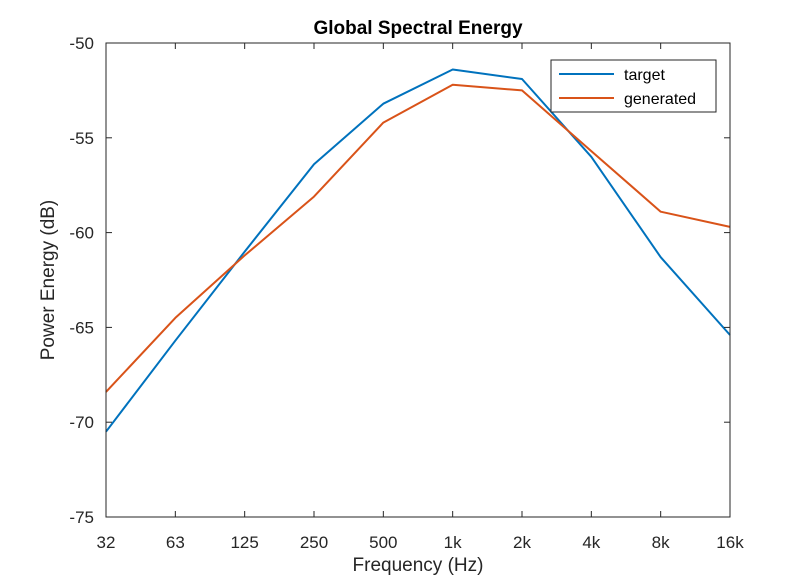 The height and width of the screenshot is (580, 808). What do you see at coordinates (522, 542) in the screenshot?
I see `x-tick-label: 2k` at bounding box center [522, 542].